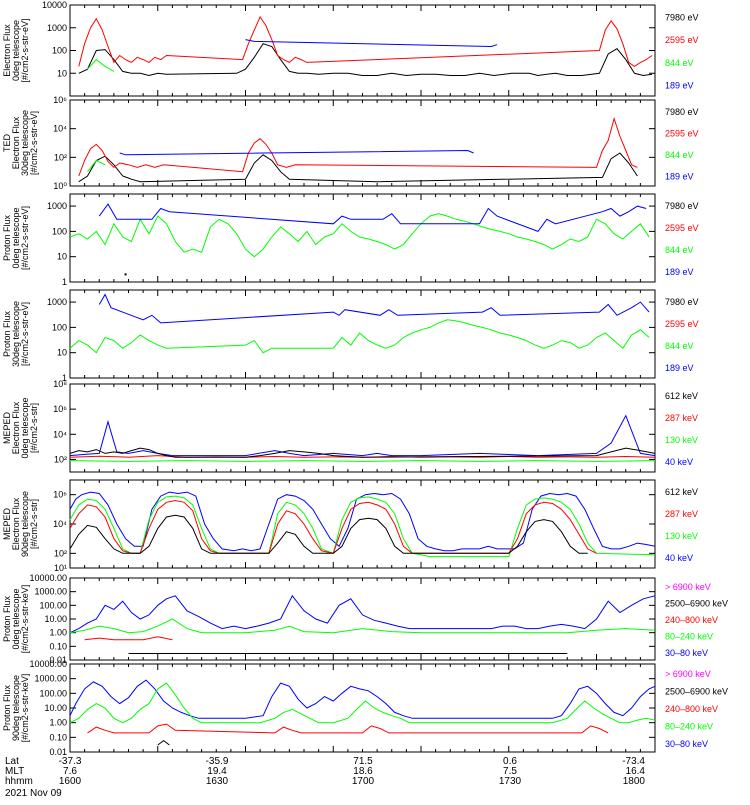 This screenshot has height=805, width=750. What do you see at coordinates (53, 693) in the screenshot?
I see `y-tick-label: 100.00` at bounding box center [53, 693].